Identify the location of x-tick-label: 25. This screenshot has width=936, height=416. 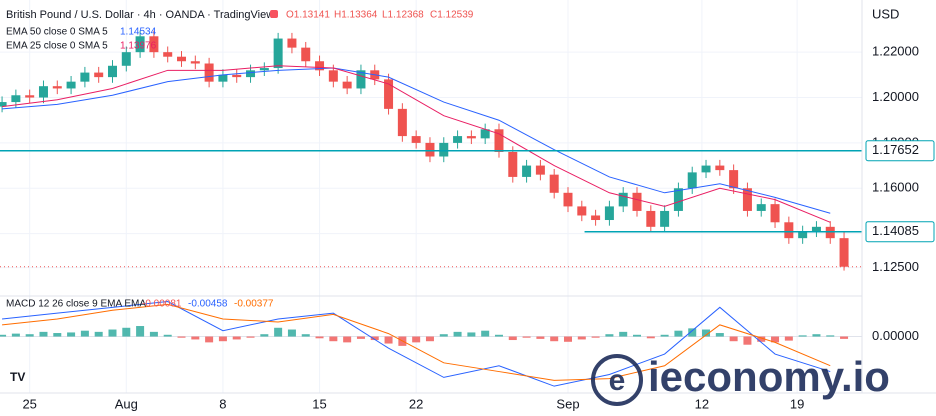
(29, 403).